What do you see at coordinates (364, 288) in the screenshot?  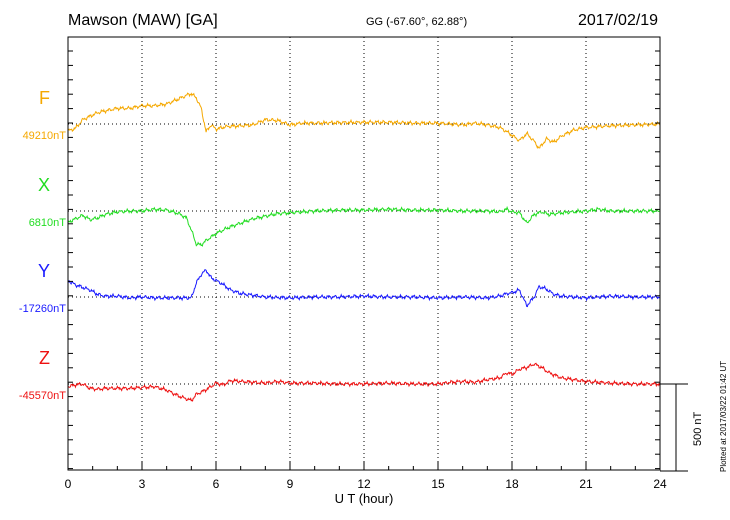 I see `series-line-y` at bounding box center [364, 288].